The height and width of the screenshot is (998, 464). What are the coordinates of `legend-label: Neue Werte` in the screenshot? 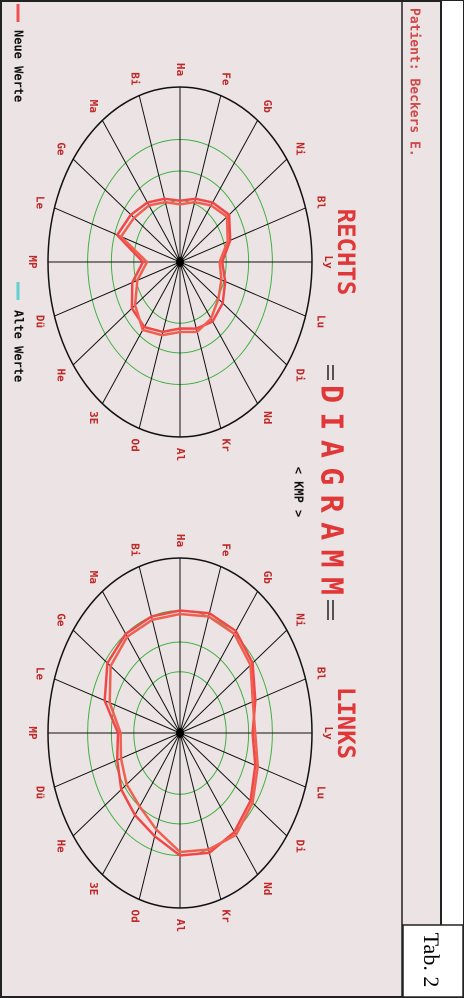 It's located at (19, 66).